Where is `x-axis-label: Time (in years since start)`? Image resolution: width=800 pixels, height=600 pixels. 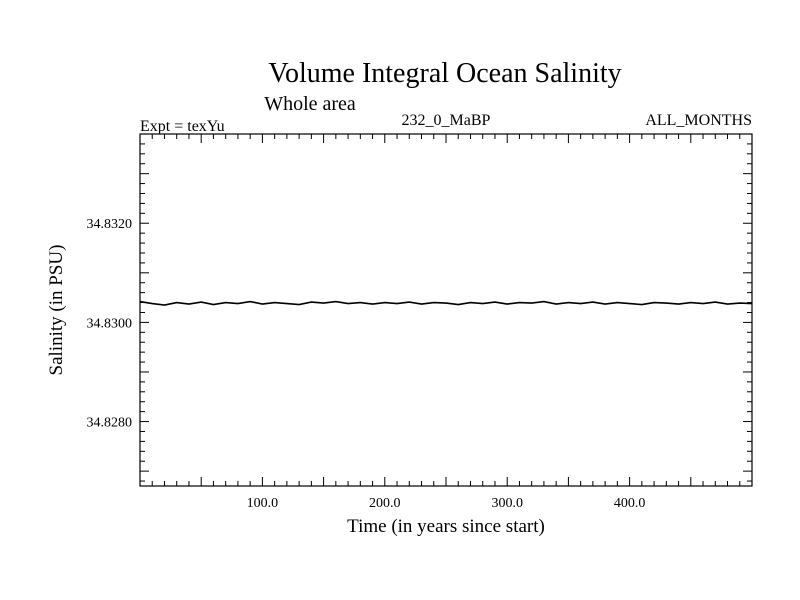 x-axis-label: Time (in years since start) is located at coordinates (446, 526).